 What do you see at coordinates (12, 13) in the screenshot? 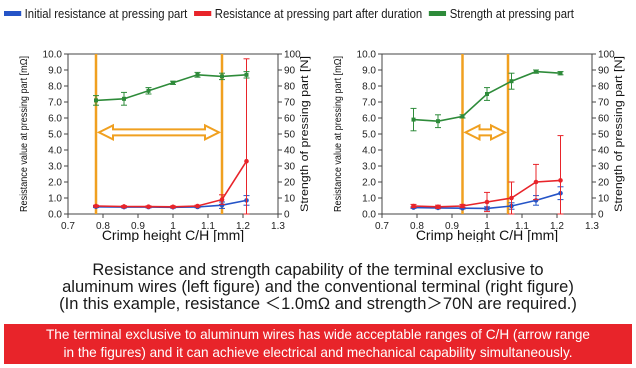
I see `legend-swatch-blue` at bounding box center [12, 13].